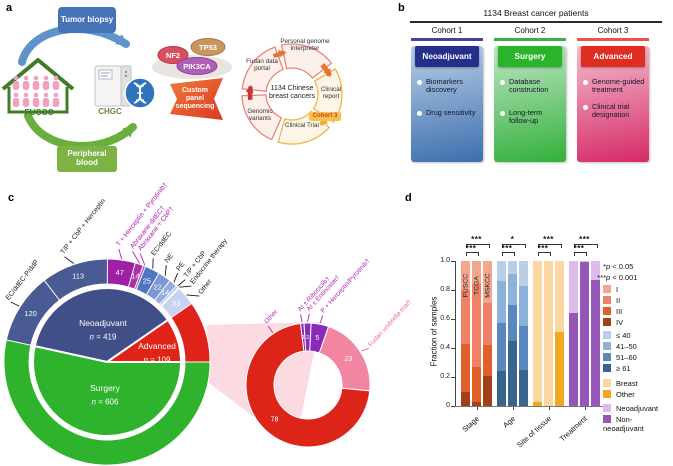 Image resolution: width=673 pixels, height=466 pixels. I want to click on legend-item: II, so click(611, 300).